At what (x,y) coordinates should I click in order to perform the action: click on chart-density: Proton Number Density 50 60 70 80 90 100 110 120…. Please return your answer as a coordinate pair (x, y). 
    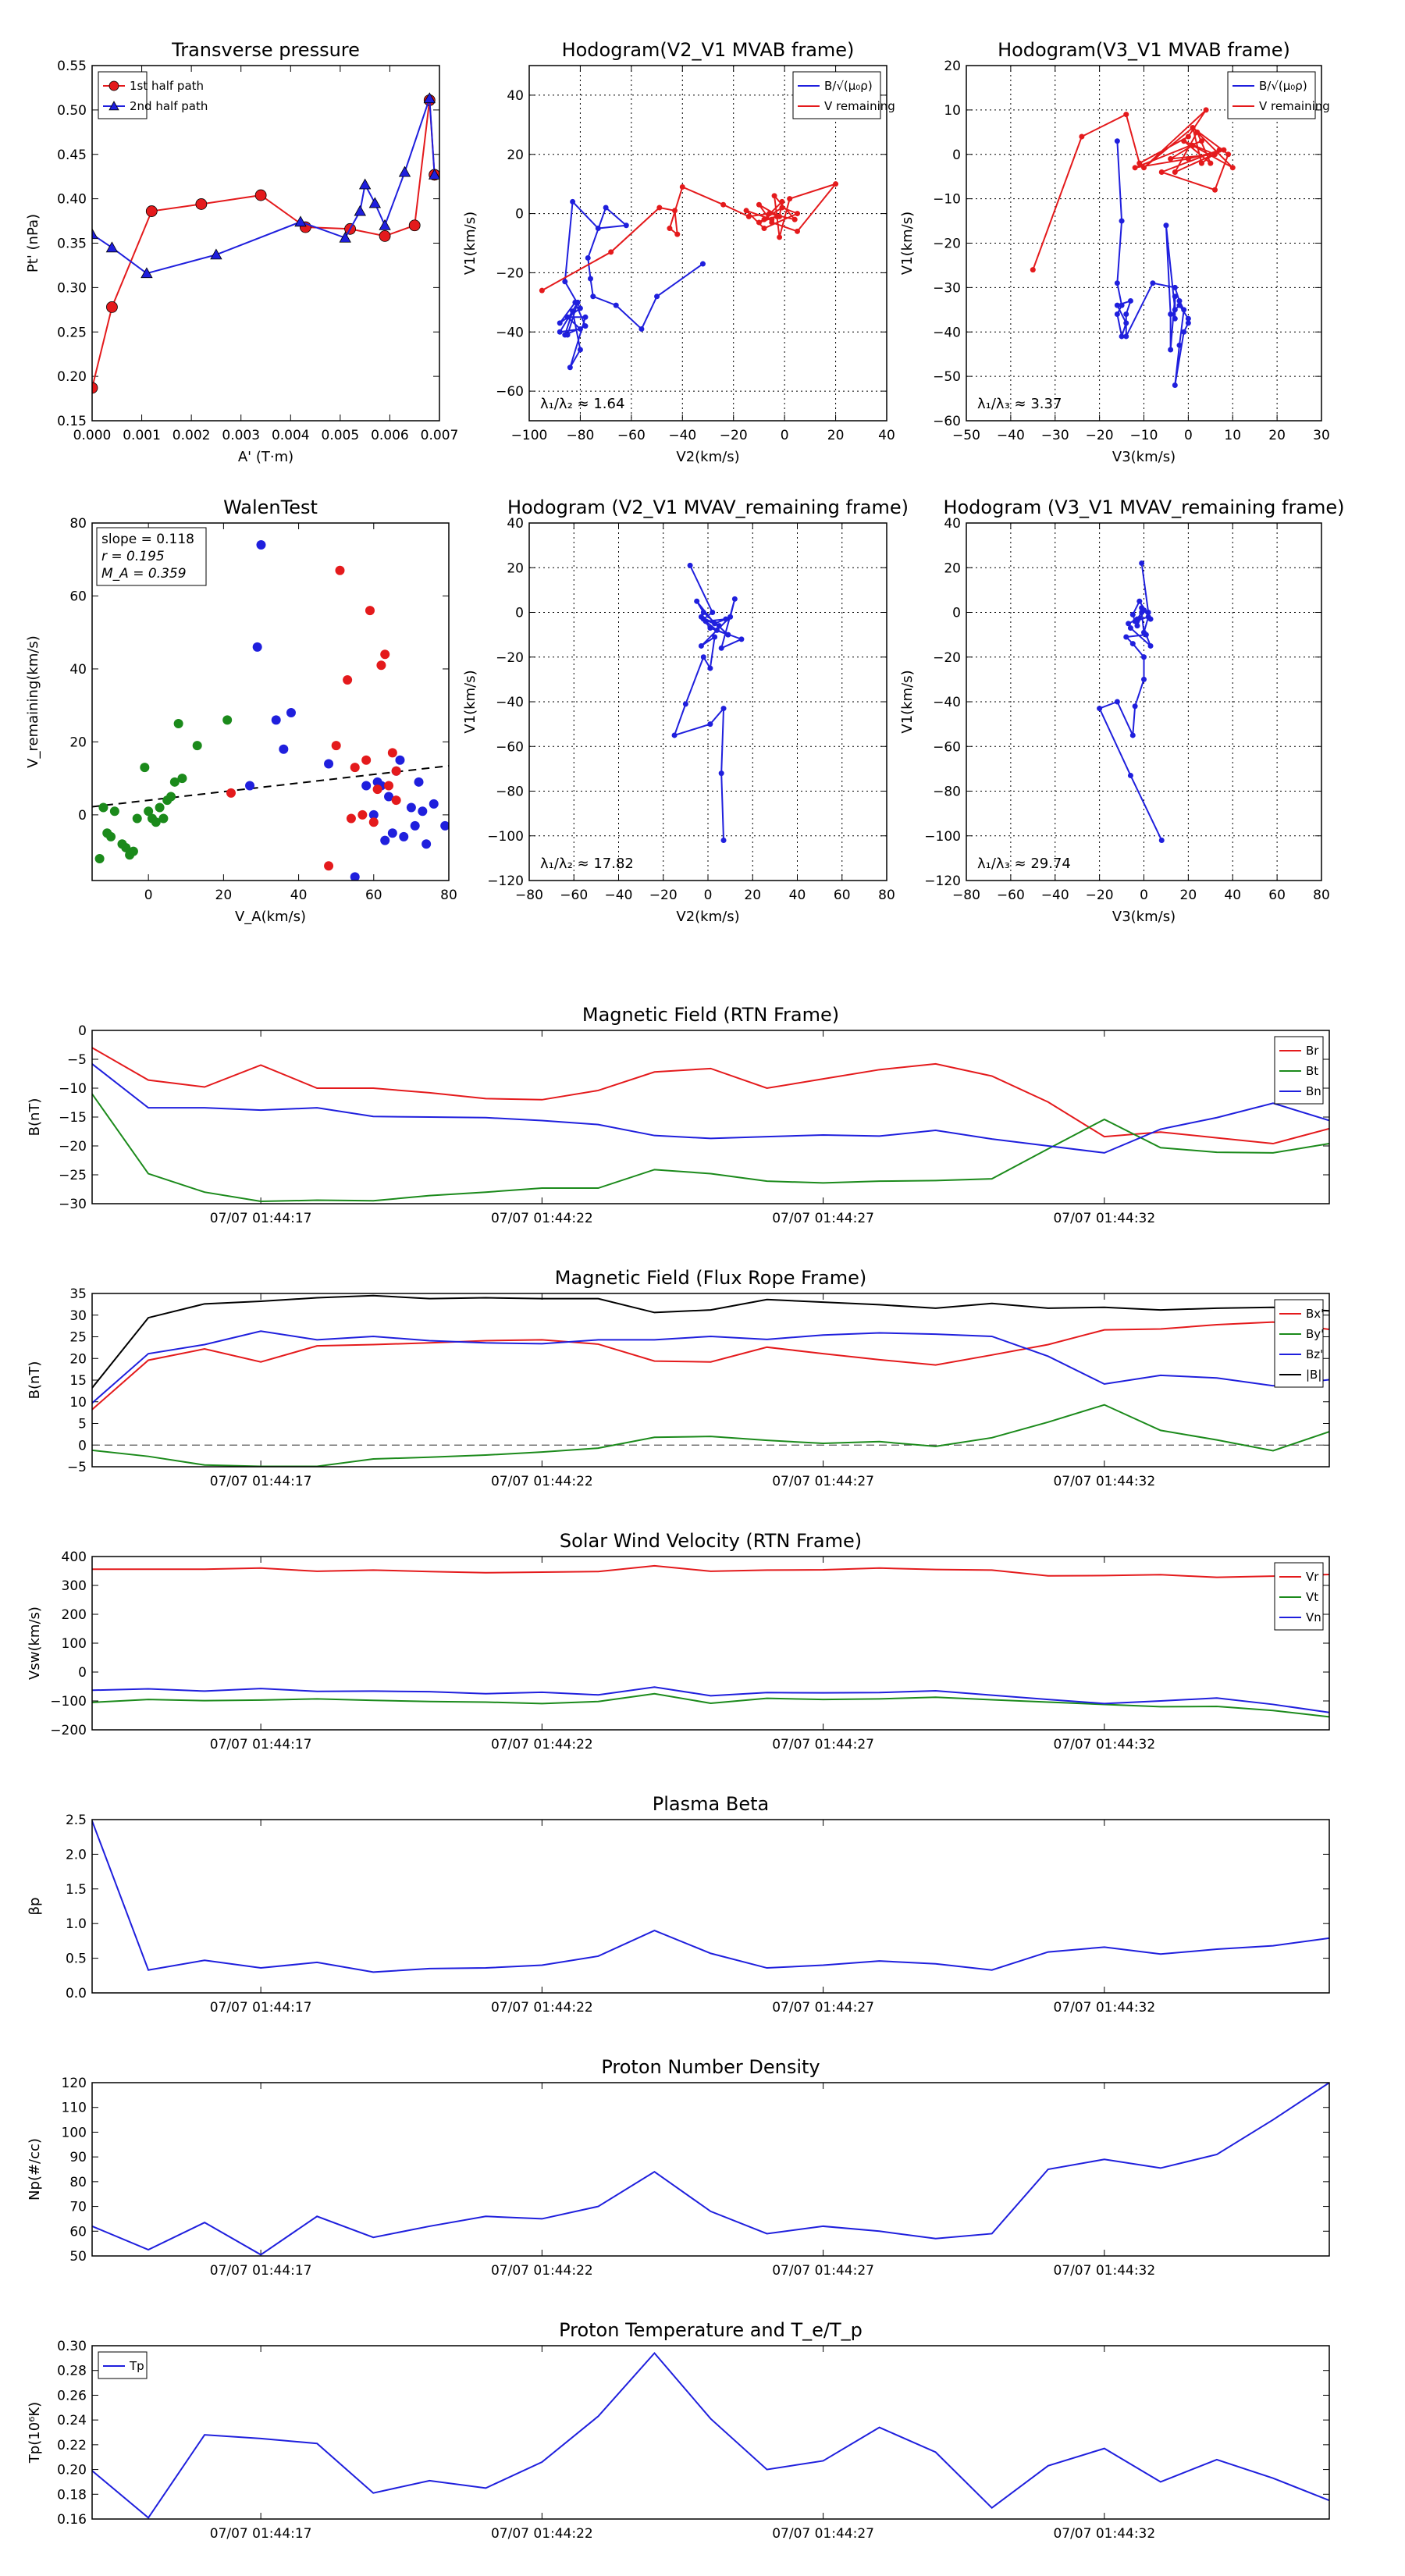
    Looking at the image, I should click on (679, 2167).